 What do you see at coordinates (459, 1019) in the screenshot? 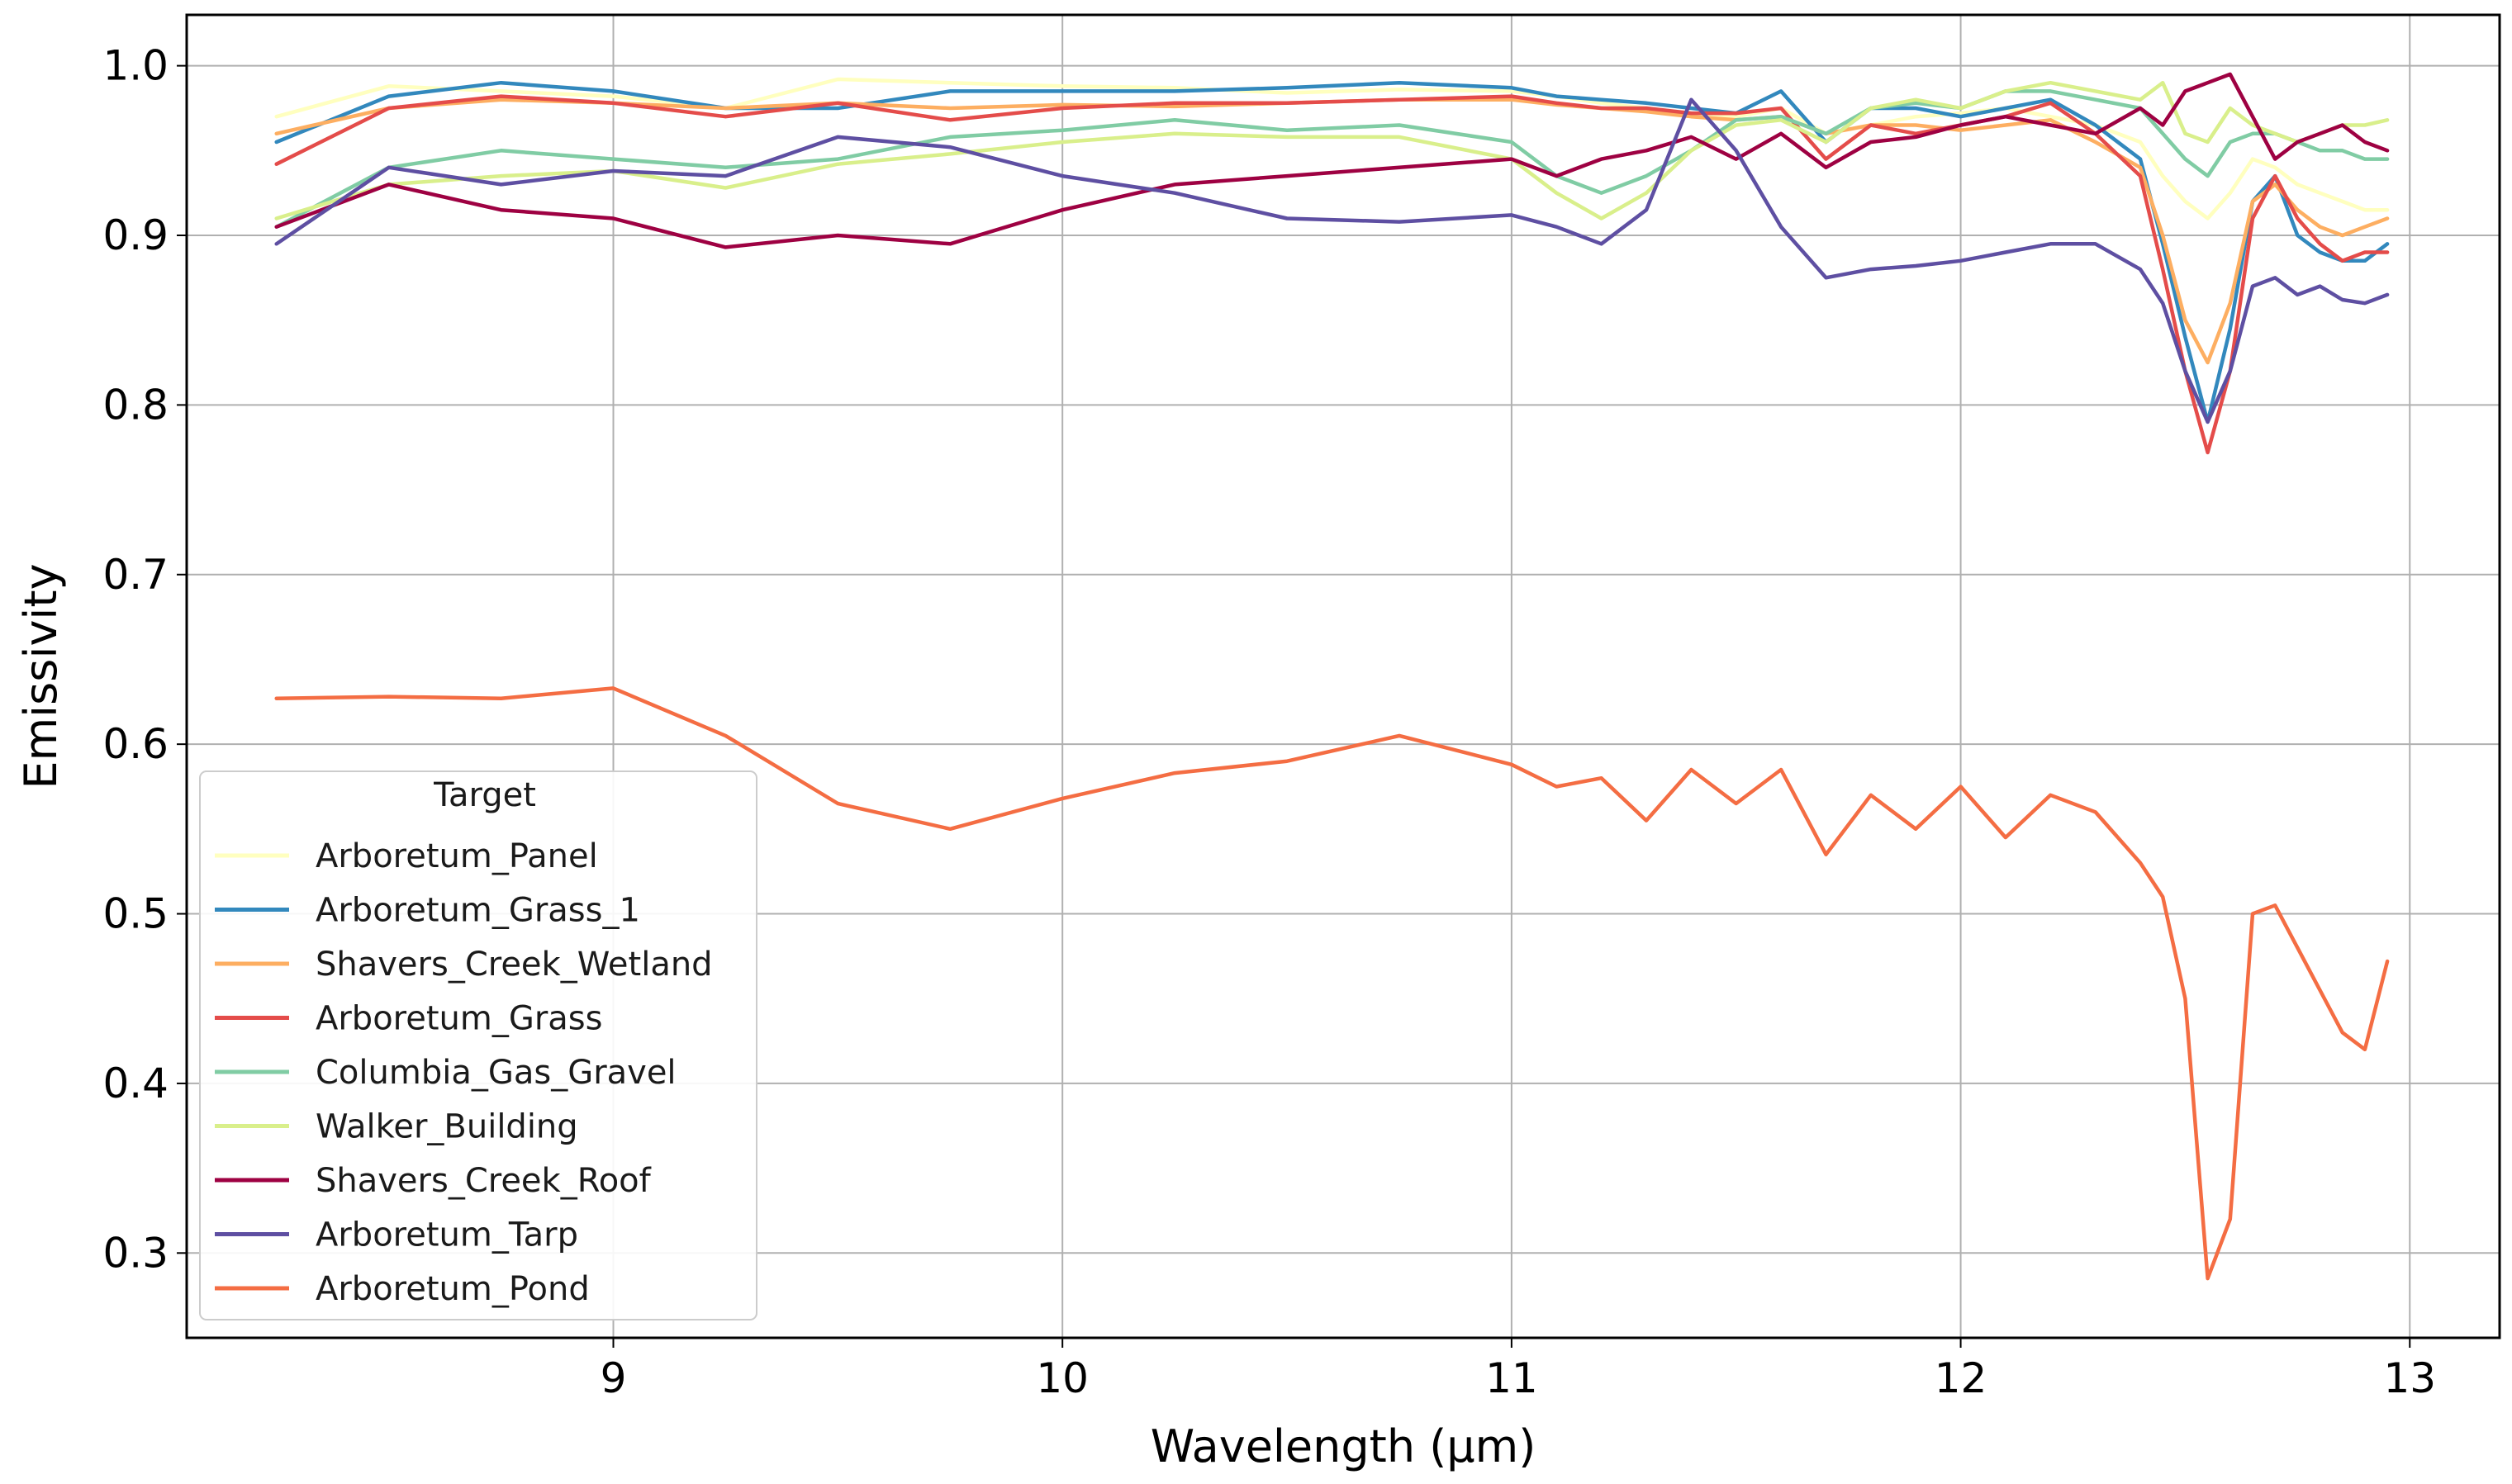
I see `legend-label: Arboretum_Grass` at bounding box center [459, 1019].